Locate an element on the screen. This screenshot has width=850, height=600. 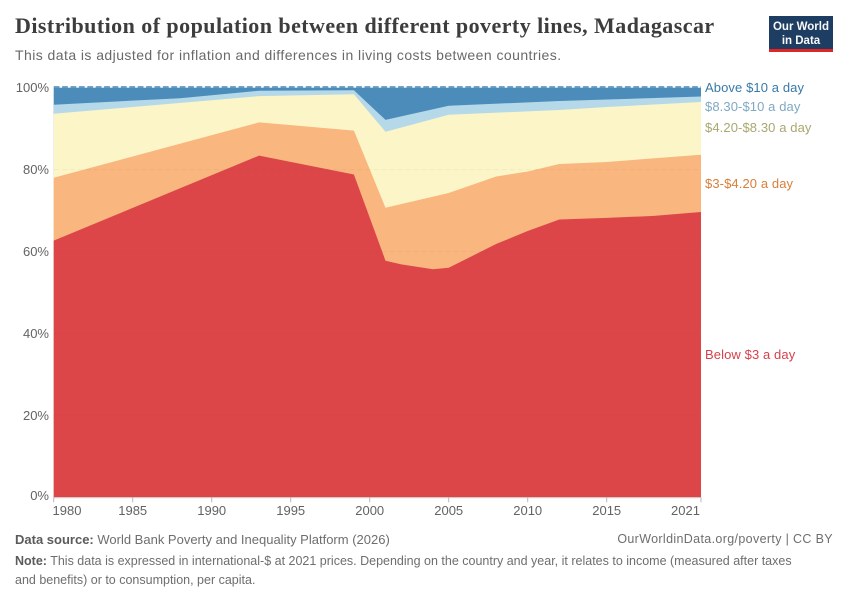
svg-text: 1980 is located at coordinates (67, 510).